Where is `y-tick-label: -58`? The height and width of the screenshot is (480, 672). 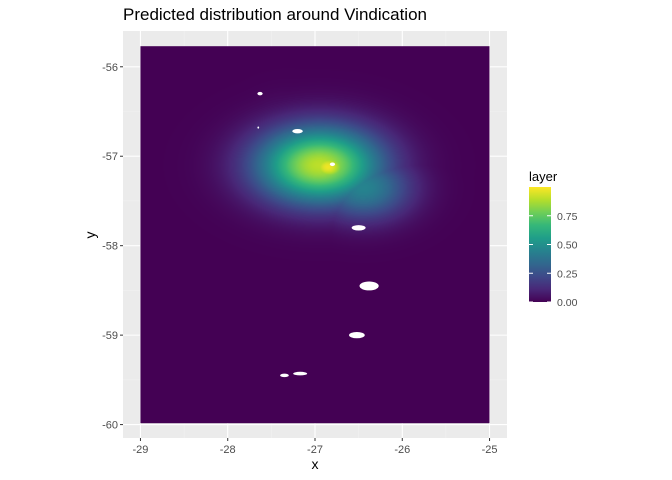 y-tick-label: -58 is located at coordinates (110, 247).